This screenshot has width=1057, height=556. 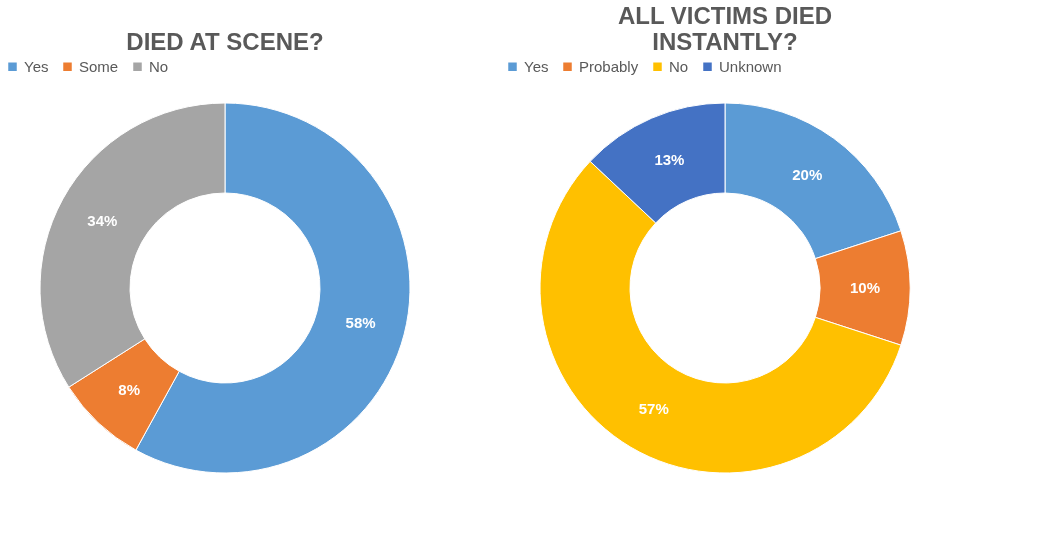 What do you see at coordinates (102, 220) in the screenshot?
I see `data-label: 34%` at bounding box center [102, 220].